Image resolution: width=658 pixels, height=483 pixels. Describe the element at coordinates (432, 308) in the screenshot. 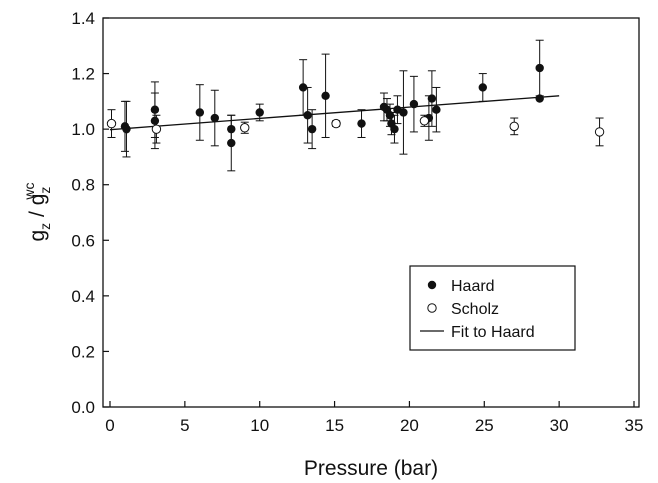

I see `legend-marker-scholz` at that location.